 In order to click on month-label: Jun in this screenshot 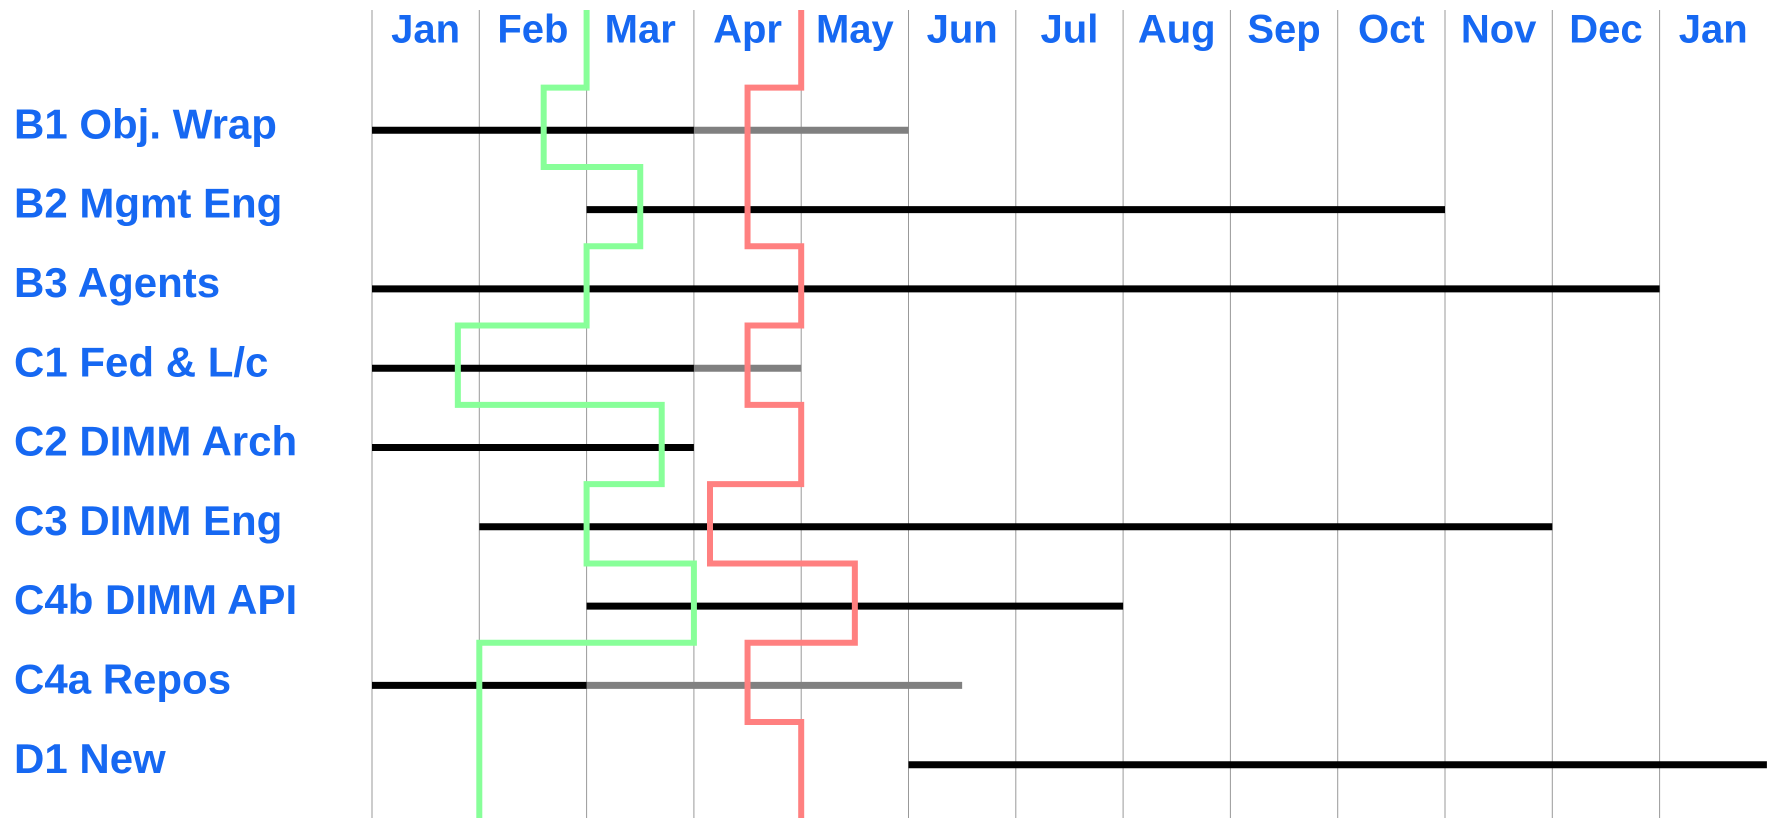, I will do `click(962, 30)`.